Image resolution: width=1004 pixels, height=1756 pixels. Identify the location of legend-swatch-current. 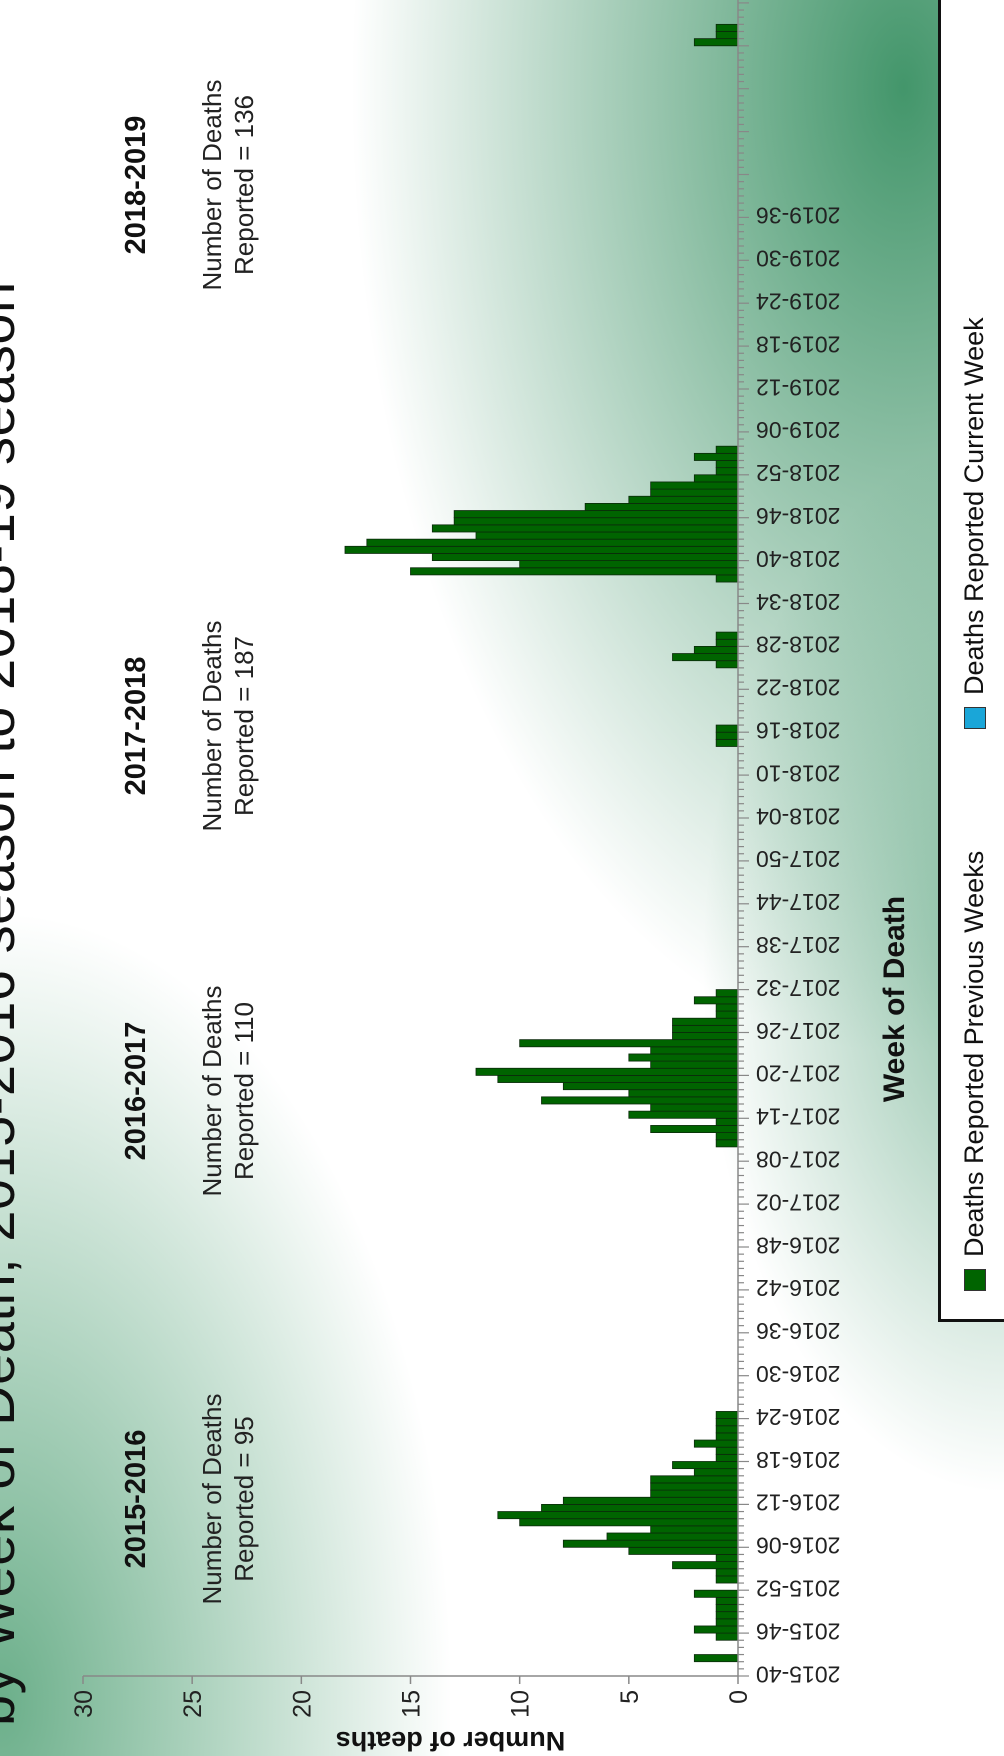
(974, 718).